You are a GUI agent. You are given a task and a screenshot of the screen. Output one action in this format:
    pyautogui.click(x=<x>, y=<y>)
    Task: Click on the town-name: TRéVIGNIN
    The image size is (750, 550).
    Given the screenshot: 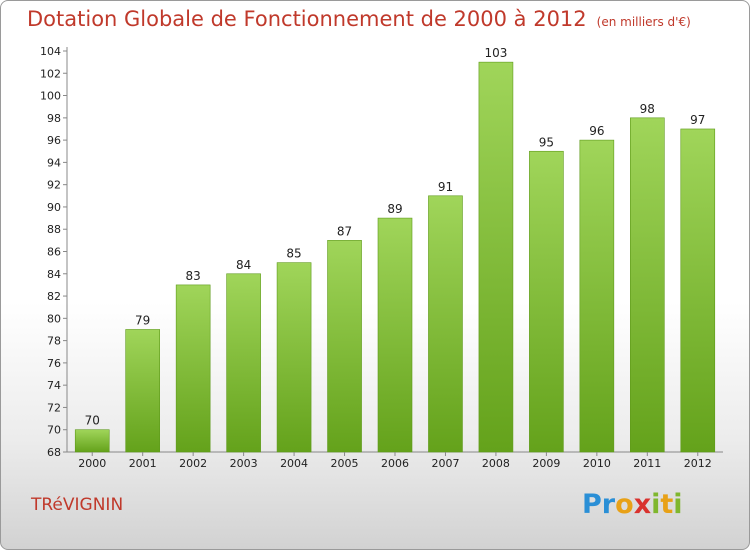 What is the action you would take?
    pyautogui.click(x=77, y=505)
    